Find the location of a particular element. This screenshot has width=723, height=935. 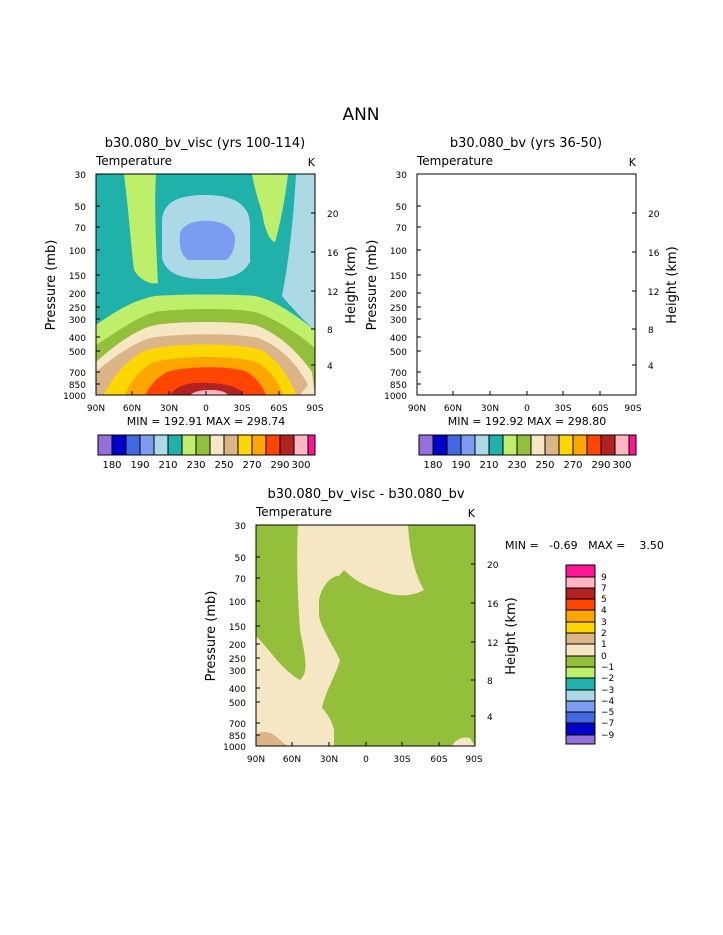

panel-a-colorbar: 180 190 210 230 250 270 290 300 is located at coordinates (206, 452).